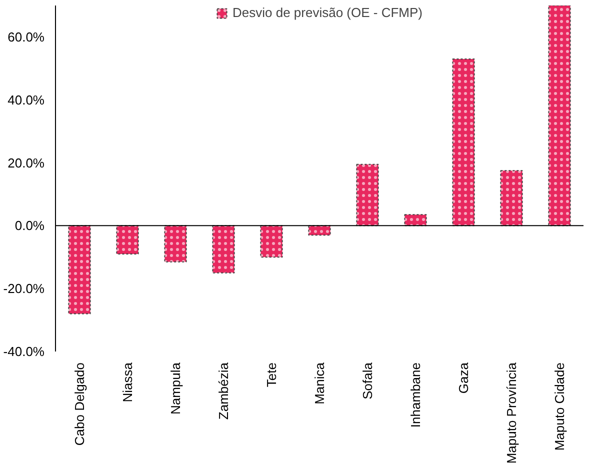  I want to click on x-tick-label: Nampula, so click(175, 388).